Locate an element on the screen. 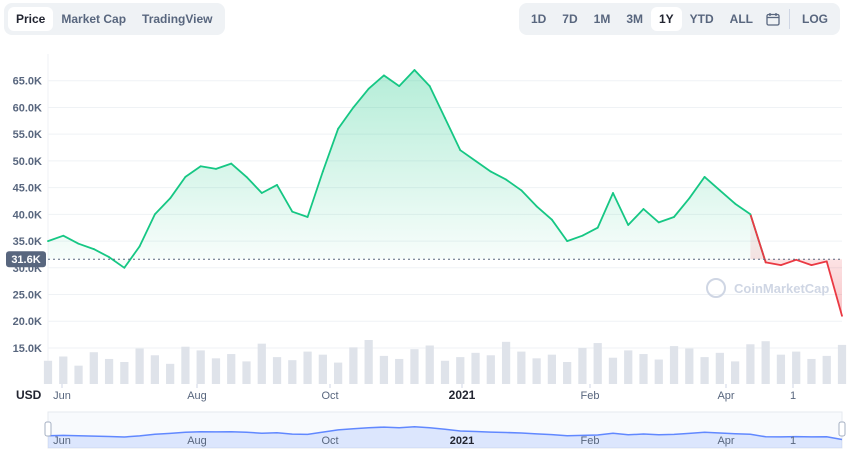  x-tick-label: Jun is located at coordinates (62, 396).